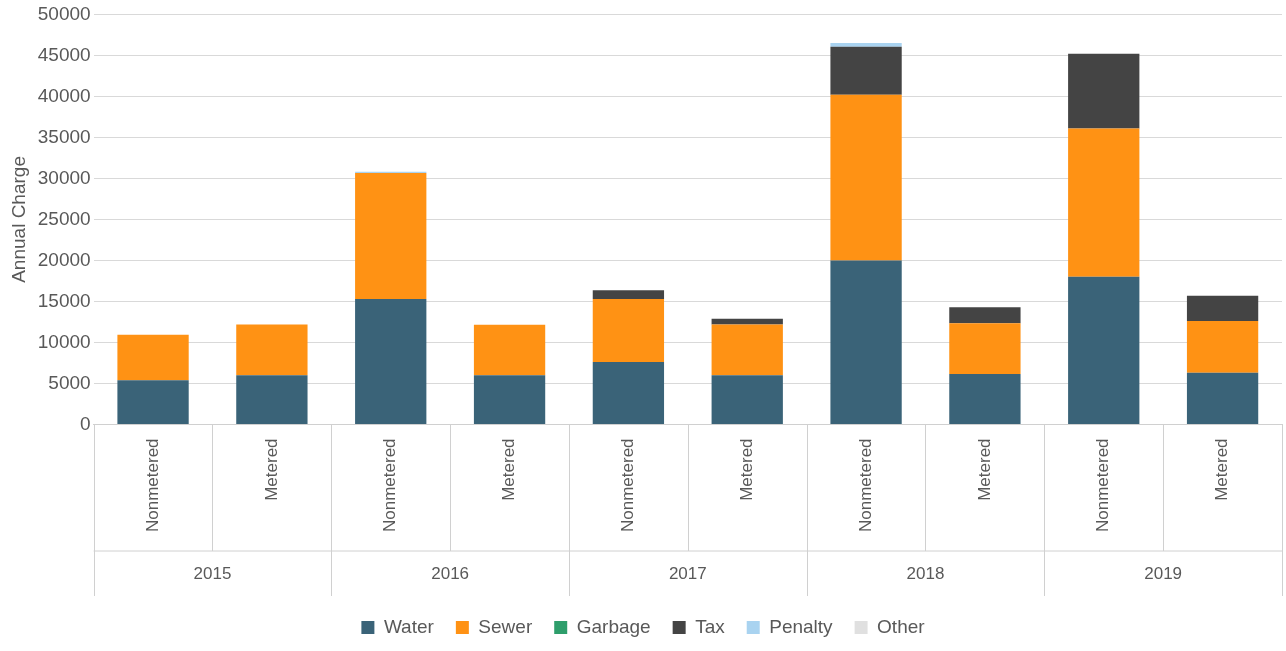  I want to click on y-tick-label: 40000, so click(64, 95).